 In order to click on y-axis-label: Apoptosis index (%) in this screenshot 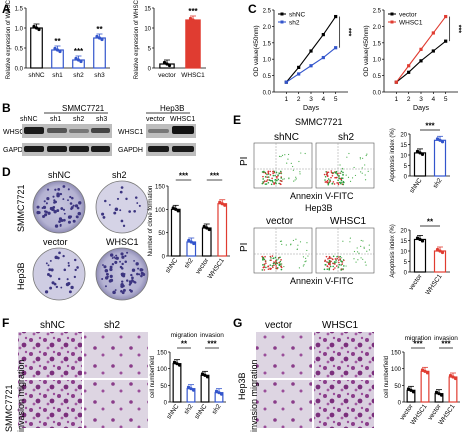, I will do `click(393, 154)`.